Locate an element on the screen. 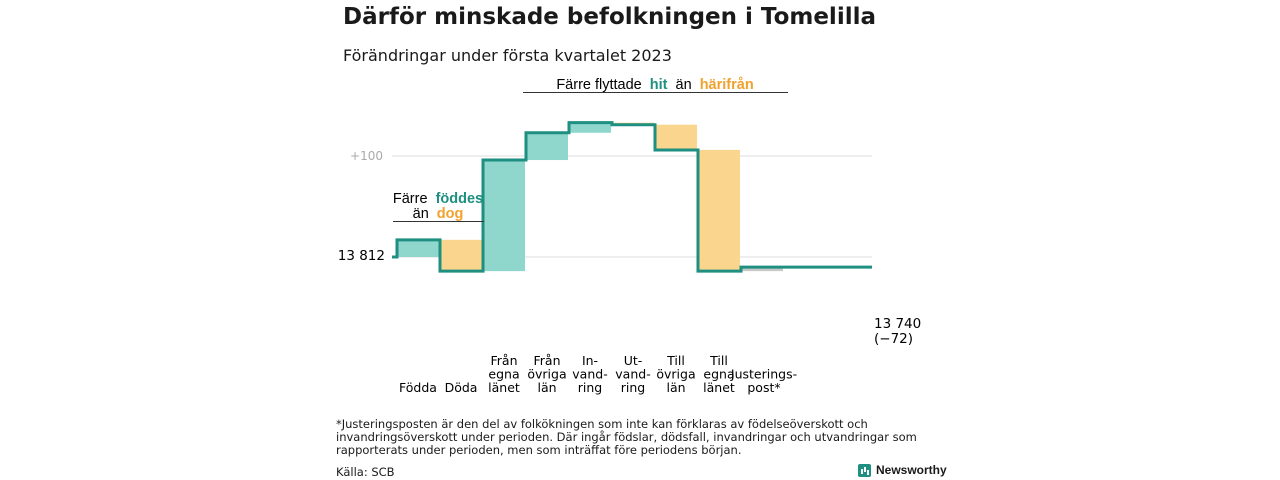  logo-text: Newsworthy is located at coordinates (911, 470).